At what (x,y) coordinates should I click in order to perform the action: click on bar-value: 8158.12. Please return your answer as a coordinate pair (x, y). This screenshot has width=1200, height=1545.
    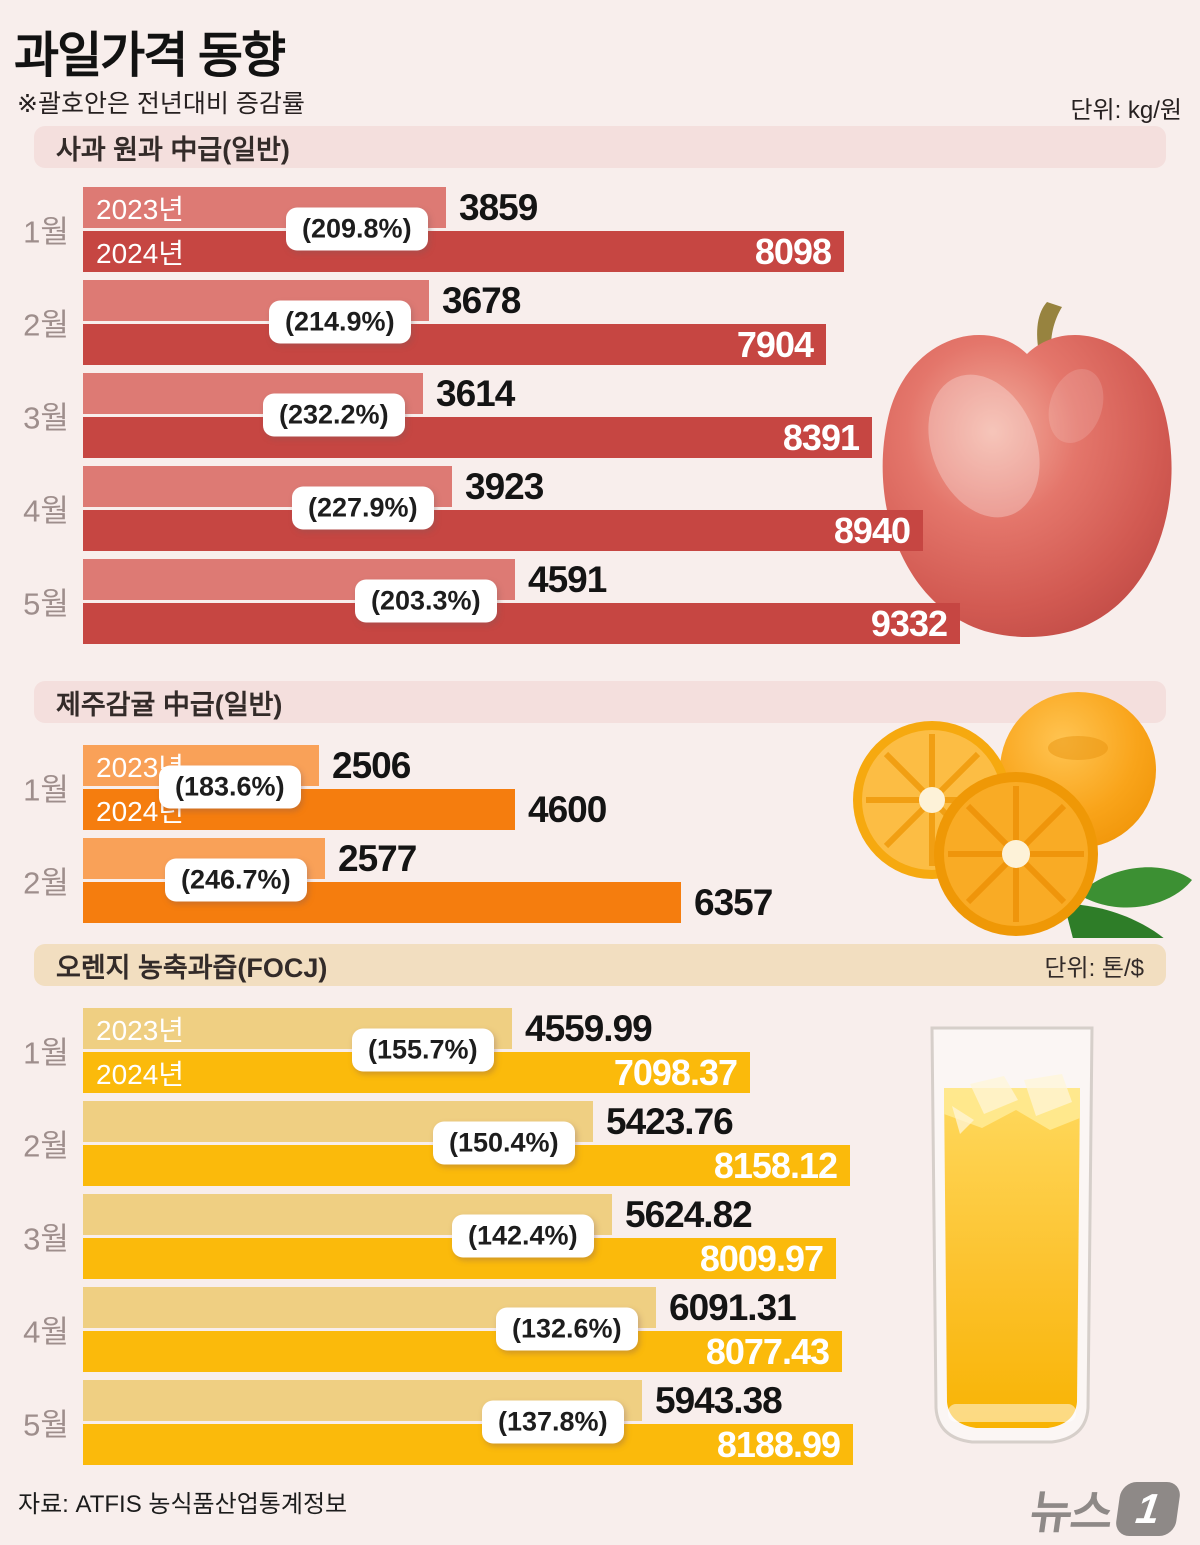
    Looking at the image, I should click on (775, 1165).